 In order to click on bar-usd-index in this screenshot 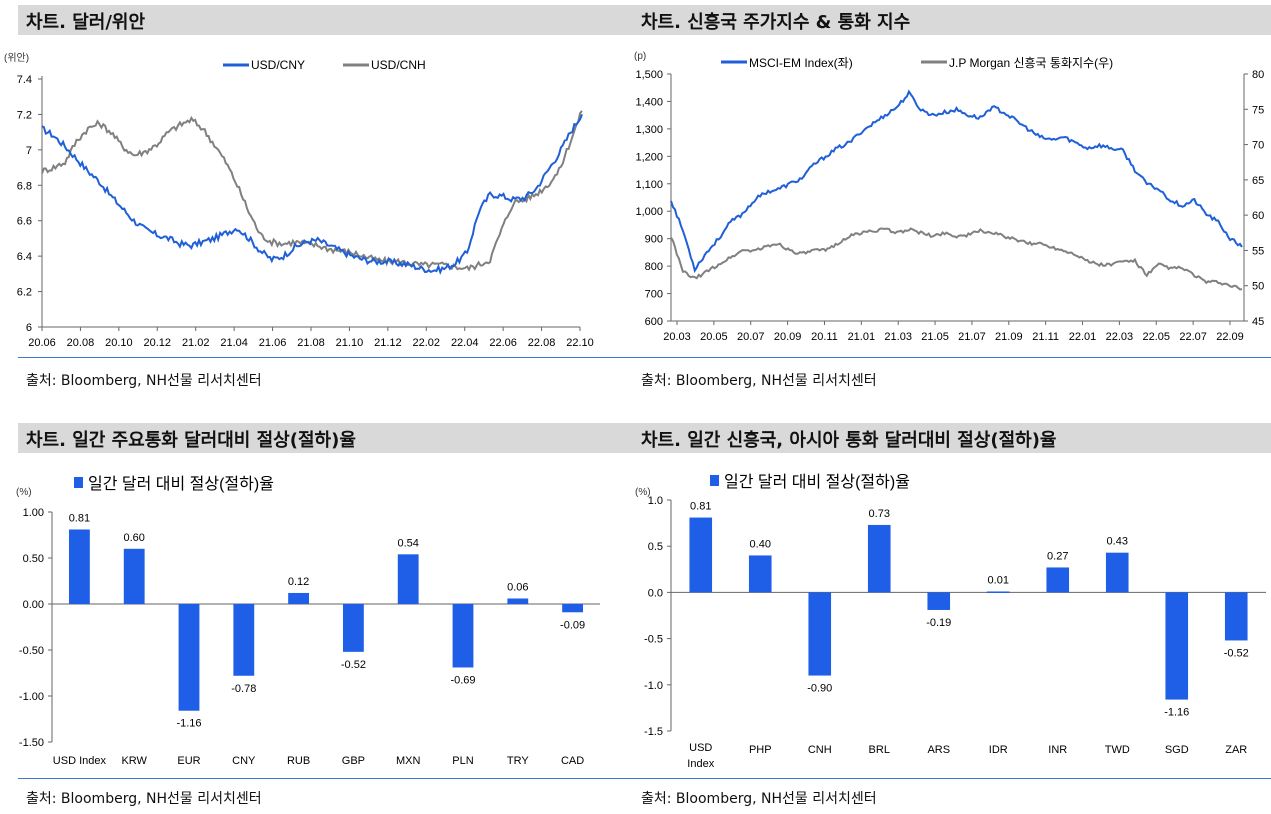, I will do `click(701, 555)`.